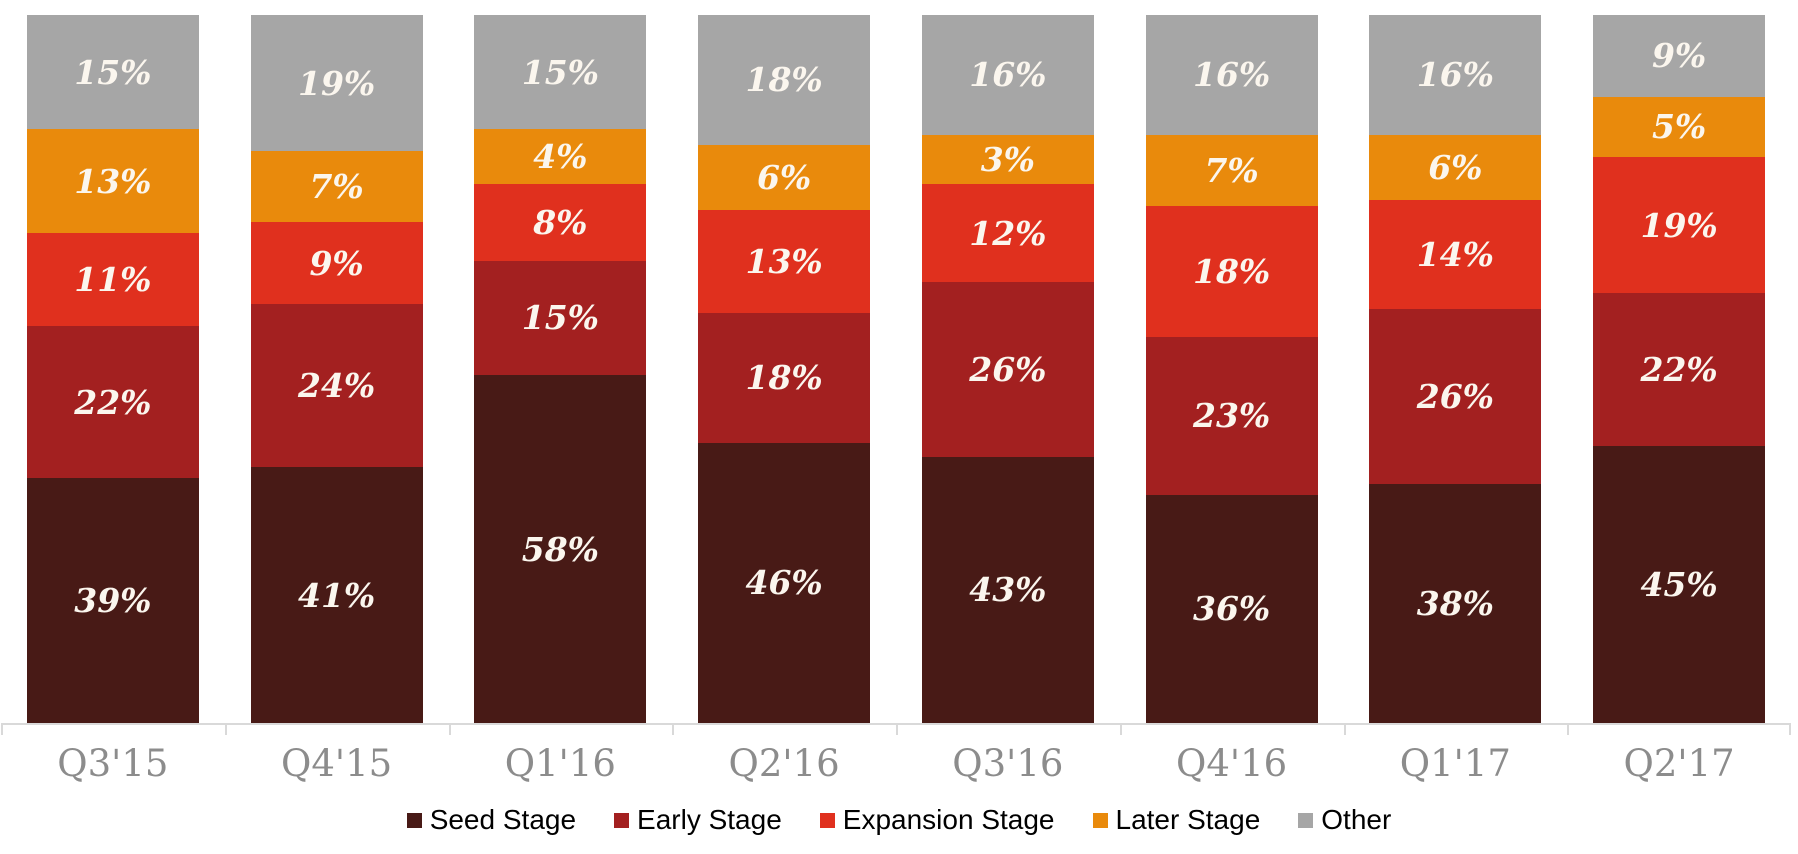 This screenshot has height=854, width=1798. I want to click on category-label: Q3'16, so click(1008, 763).